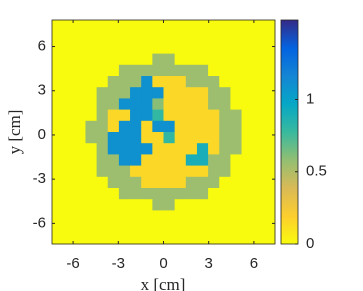 Image resolution: width=363 pixels, height=291 pixels. I want to click on y-axis-label: y [cm], so click(14, 132).